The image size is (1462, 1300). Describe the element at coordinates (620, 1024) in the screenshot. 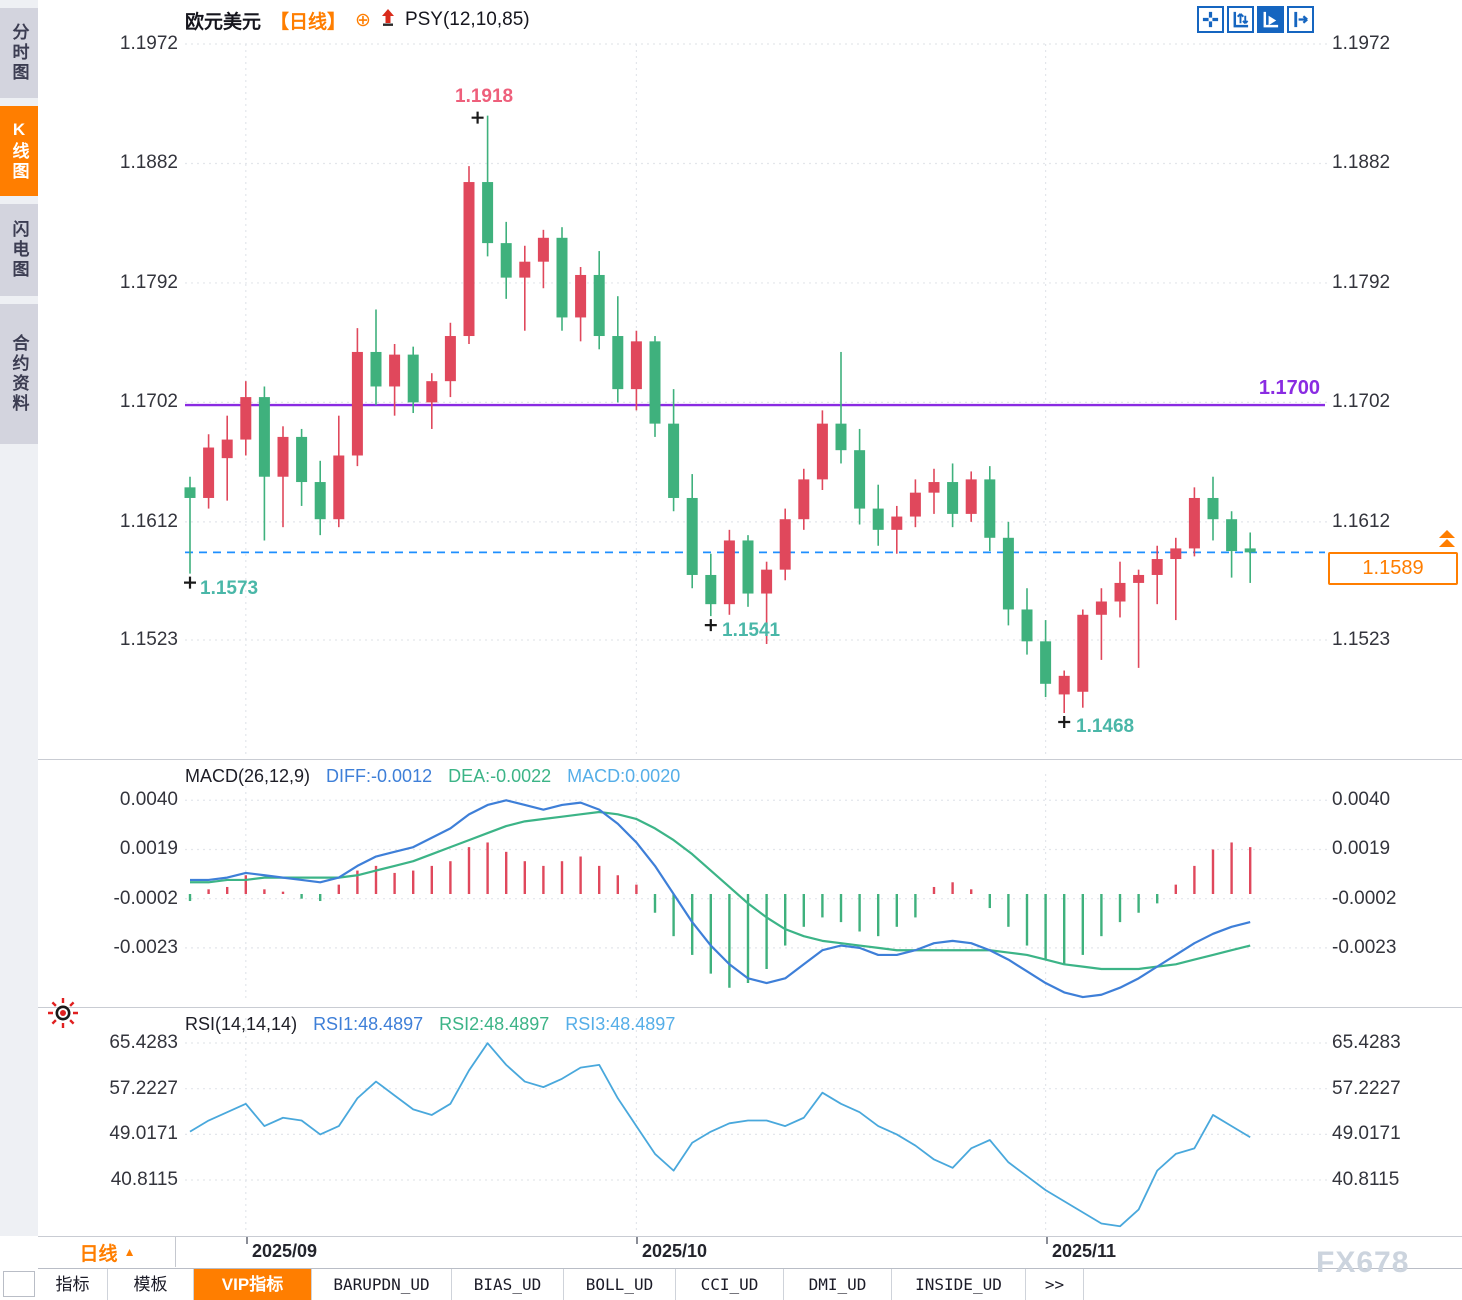

I see `rsi3-value: RSI3:48.4897` at that location.